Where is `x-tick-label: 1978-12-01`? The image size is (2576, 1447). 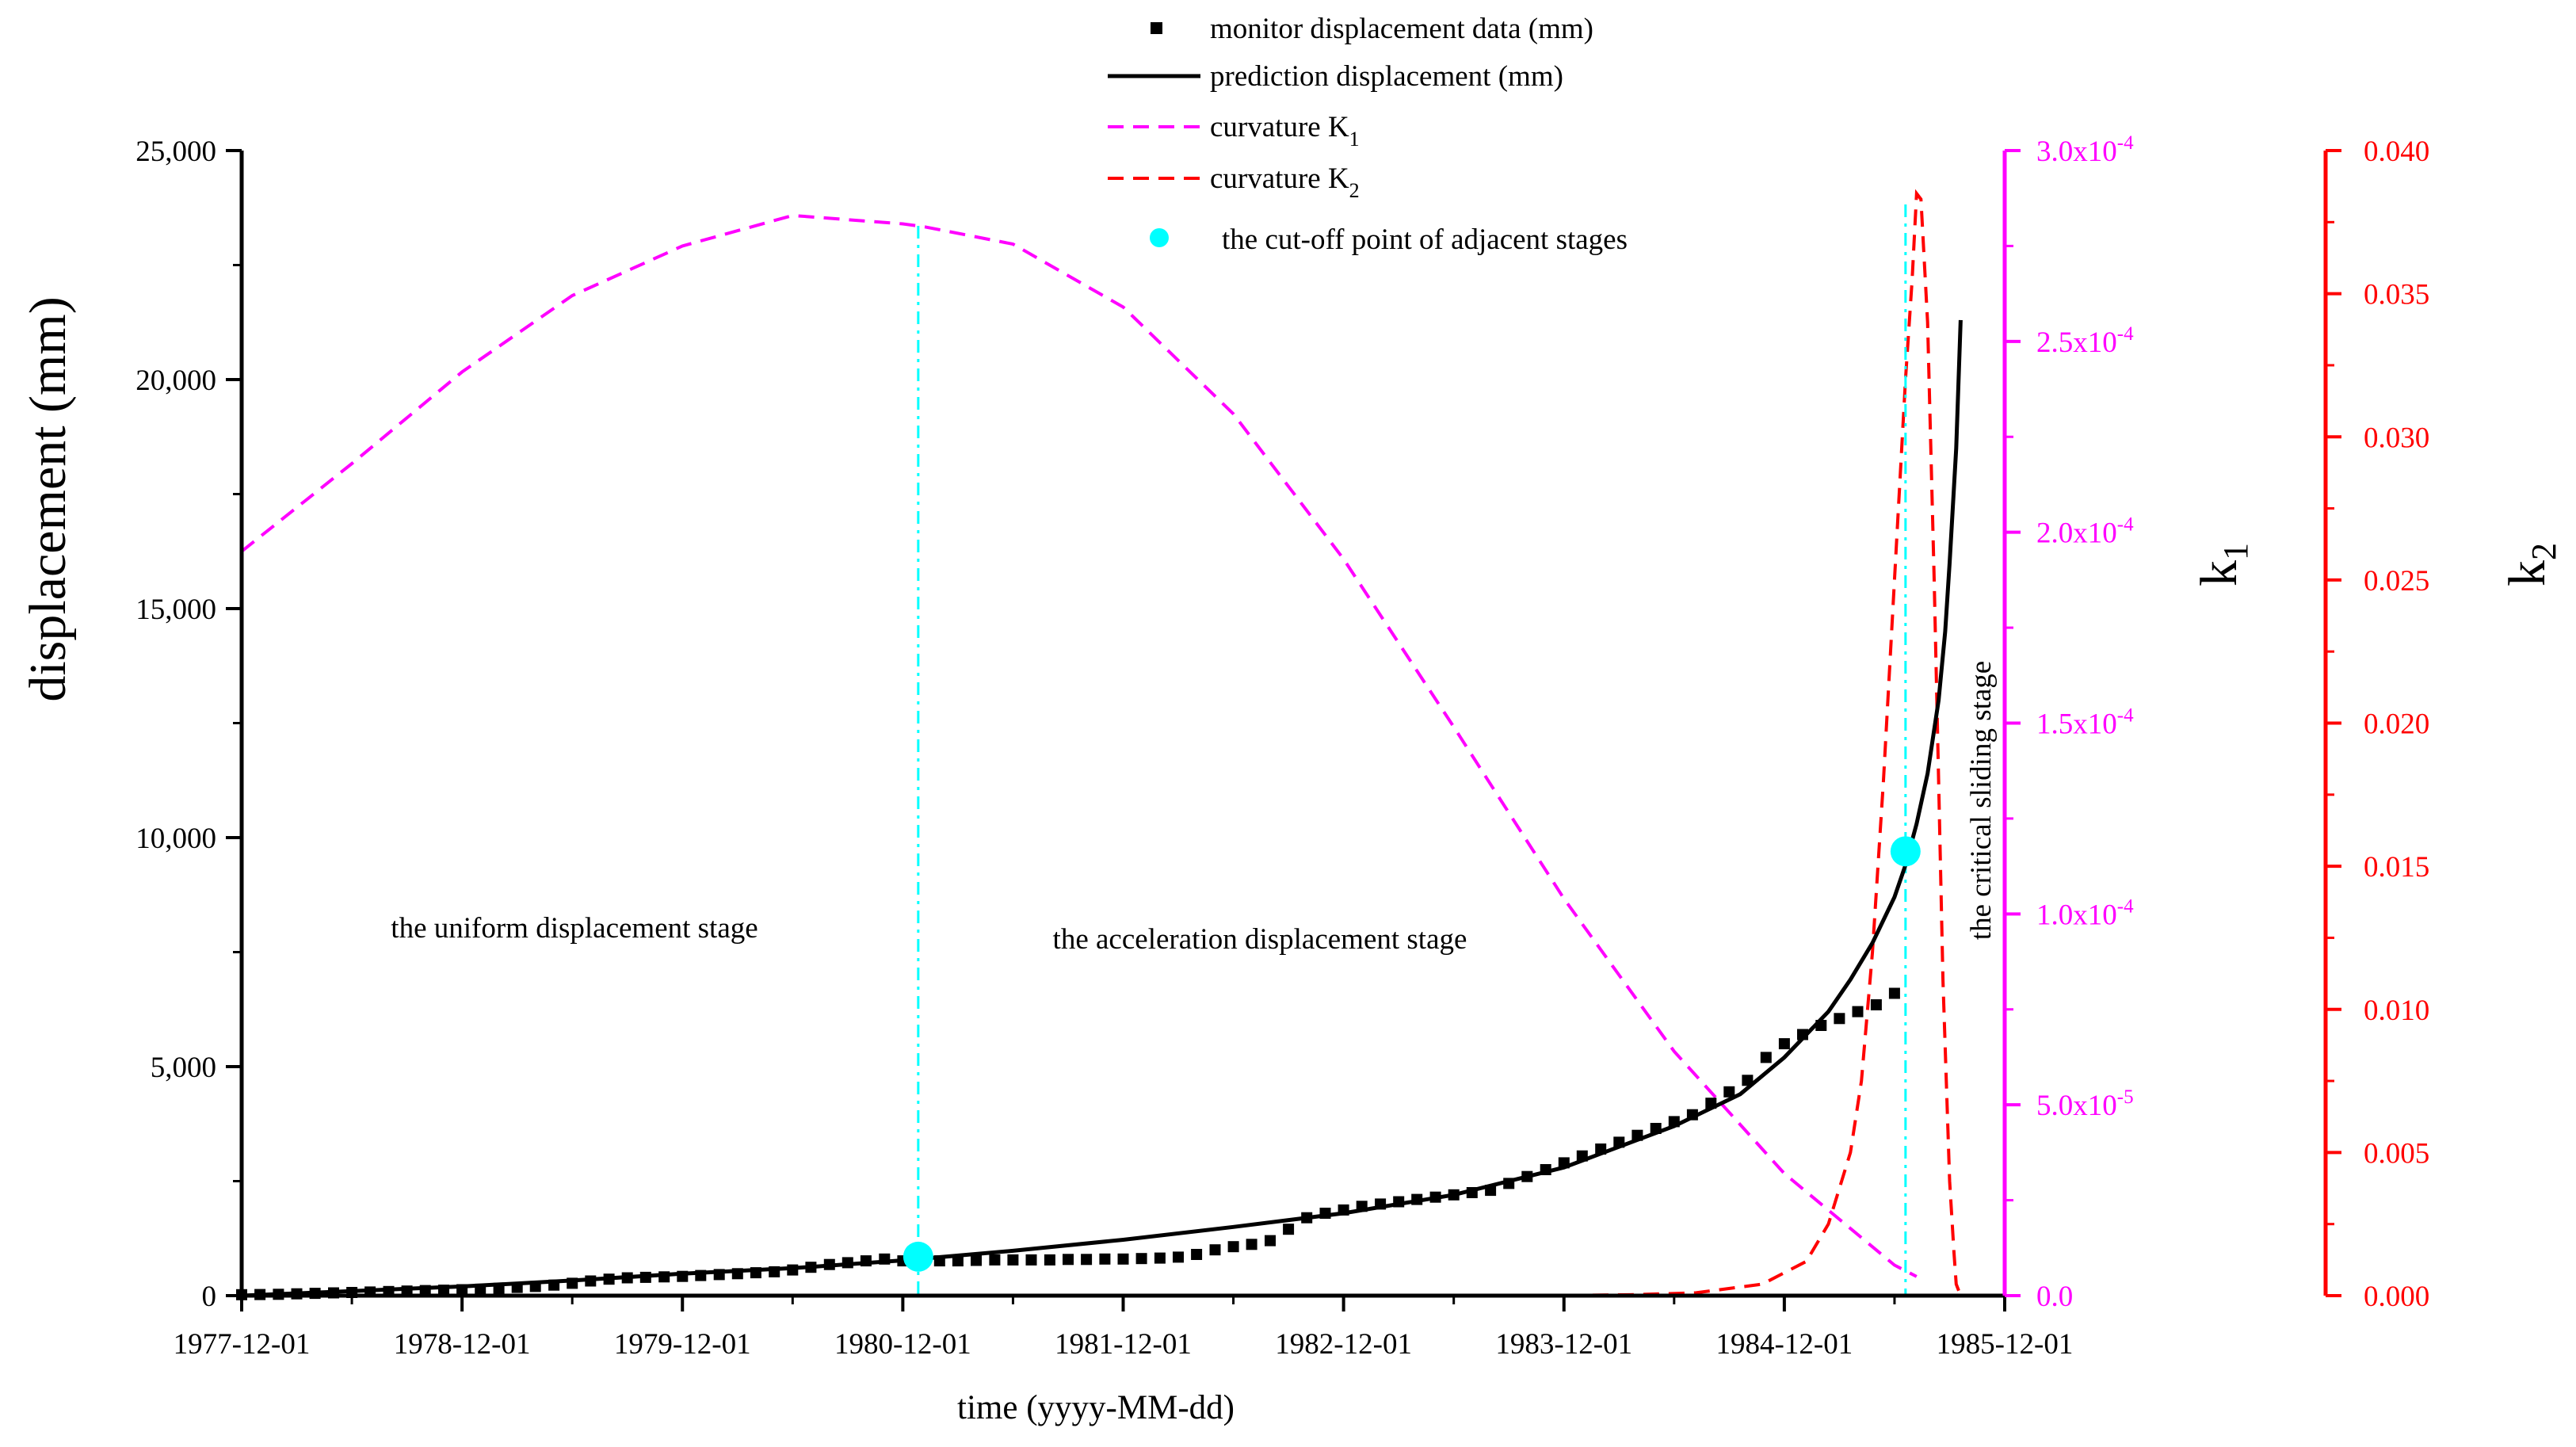 x-tick-label: 1978-12-01 is located at coordinates (462, 1345).